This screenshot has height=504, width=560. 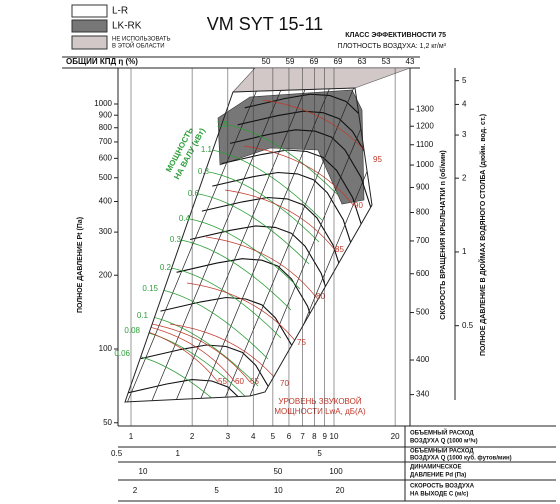 I want to click on inch-tick-label: 2, so click(x=464, y=177).